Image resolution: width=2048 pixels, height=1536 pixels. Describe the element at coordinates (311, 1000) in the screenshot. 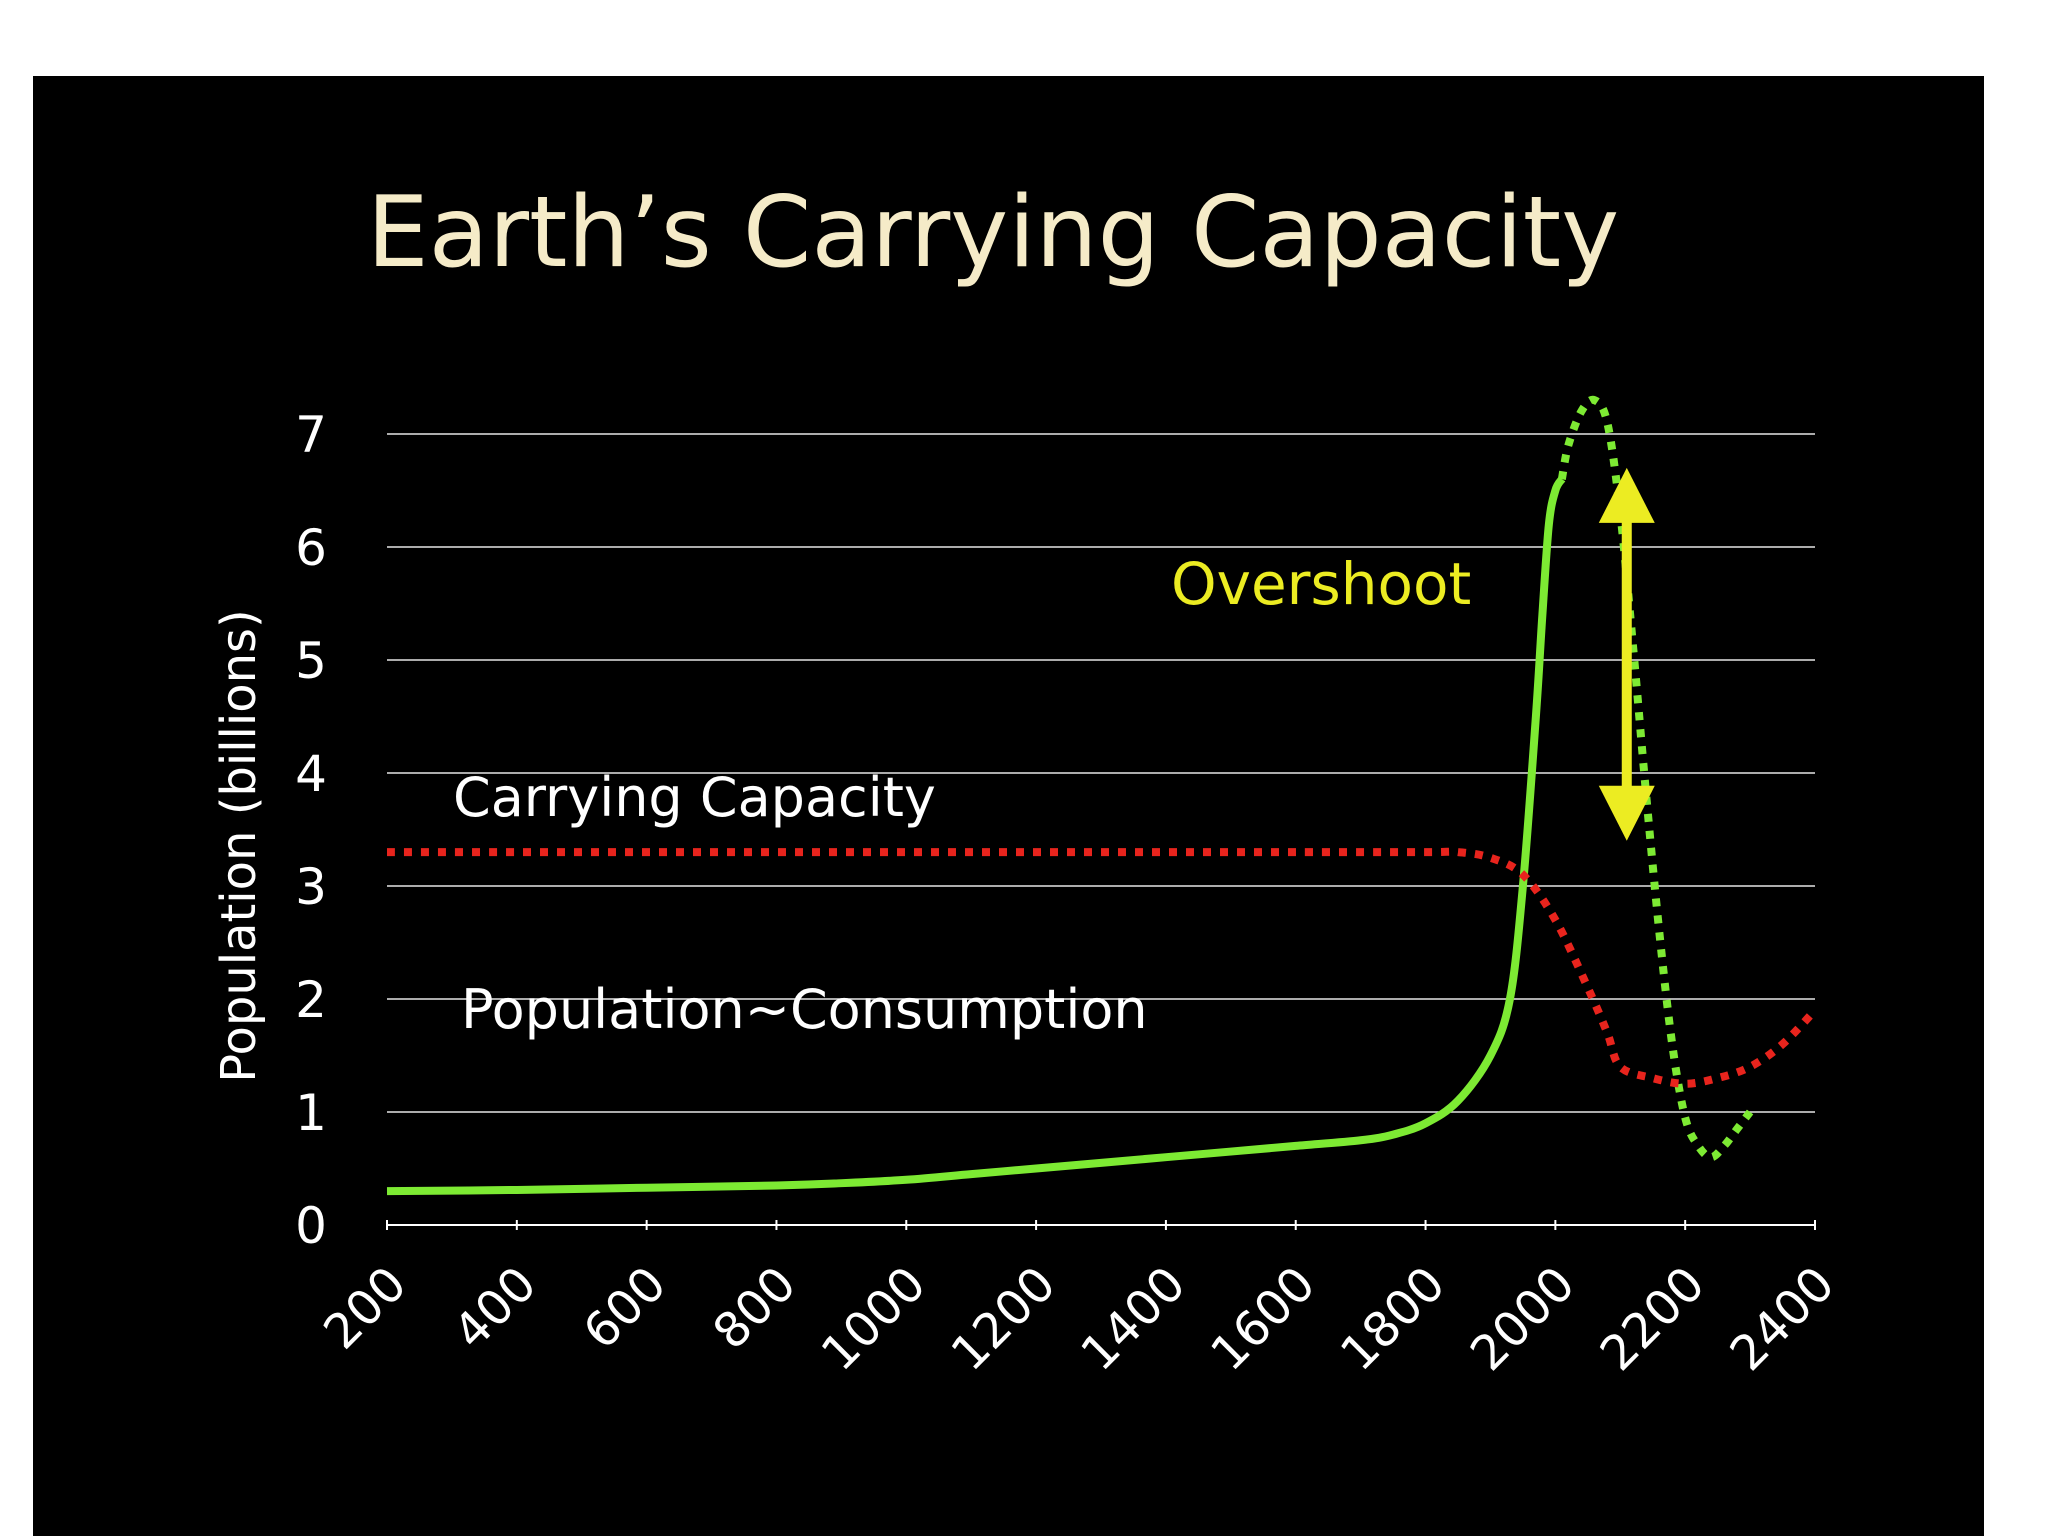

I see `y-tick-label: 2` at that location.